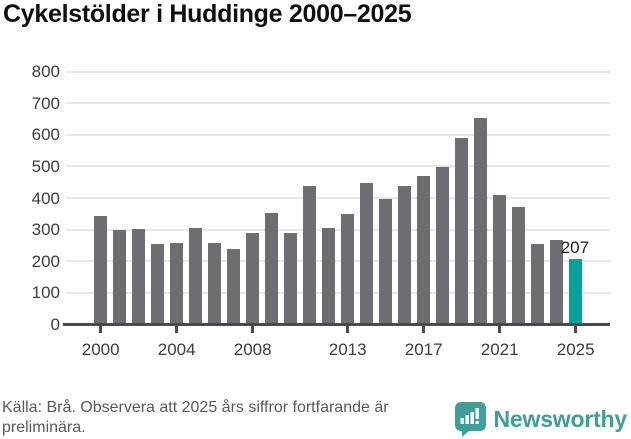  What do you see at coordinates (45, 293) in the screenshot?
I see `y-axis-tick-label: 100` at bounding box center [45, 293].